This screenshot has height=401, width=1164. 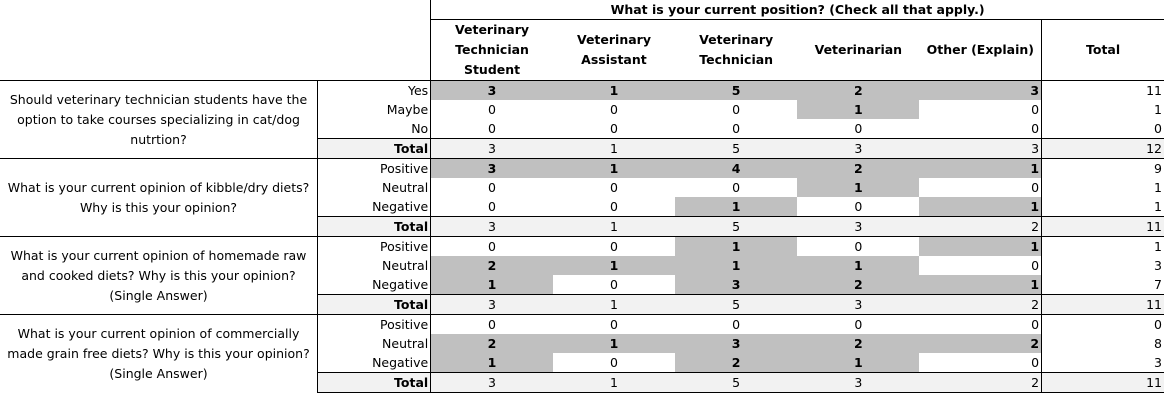 What do you see at coordinates (582, 265) in the screenshot?
I see `table-row: Neutral 2 1 1 1 0 3` at bounding box center [582, 265].